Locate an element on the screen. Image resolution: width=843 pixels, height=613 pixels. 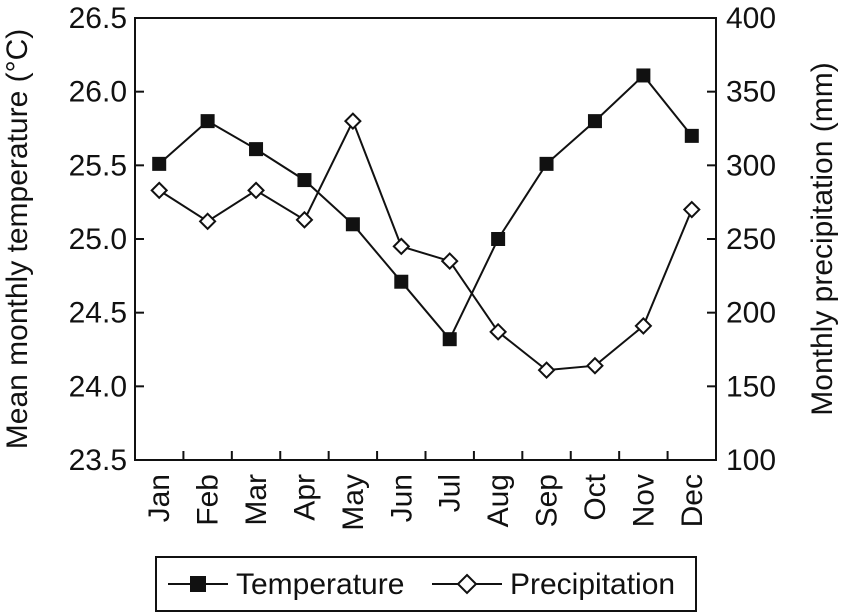
right-tick-label: 100 is located at coordinates (751, 460).